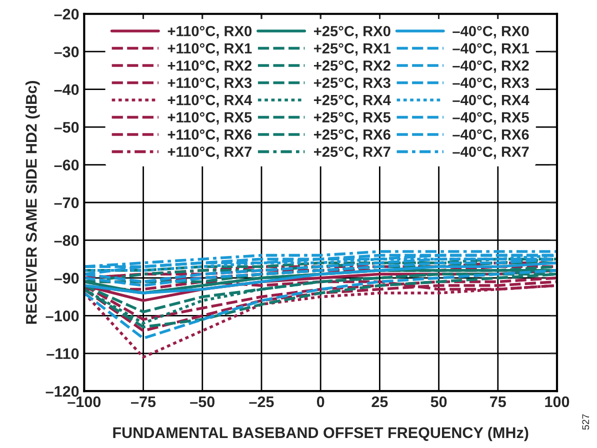 The height and width of the screenshot is (448, 597). What do you see at coordinates (557, 402) in the screenshot?
I see `x-tick-label: 100` at bounding box center [557, 402].